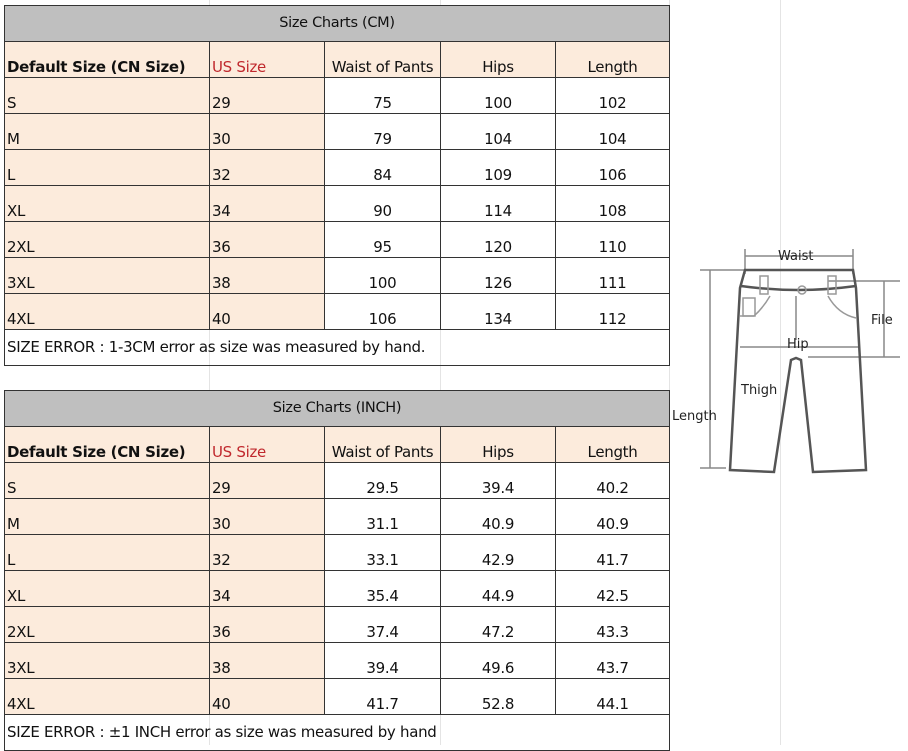 The height and width of the screenshot is (751, 908). I want to click on table-row: 2XL 36 37.4 47.2 43.3, so click(337, 624).